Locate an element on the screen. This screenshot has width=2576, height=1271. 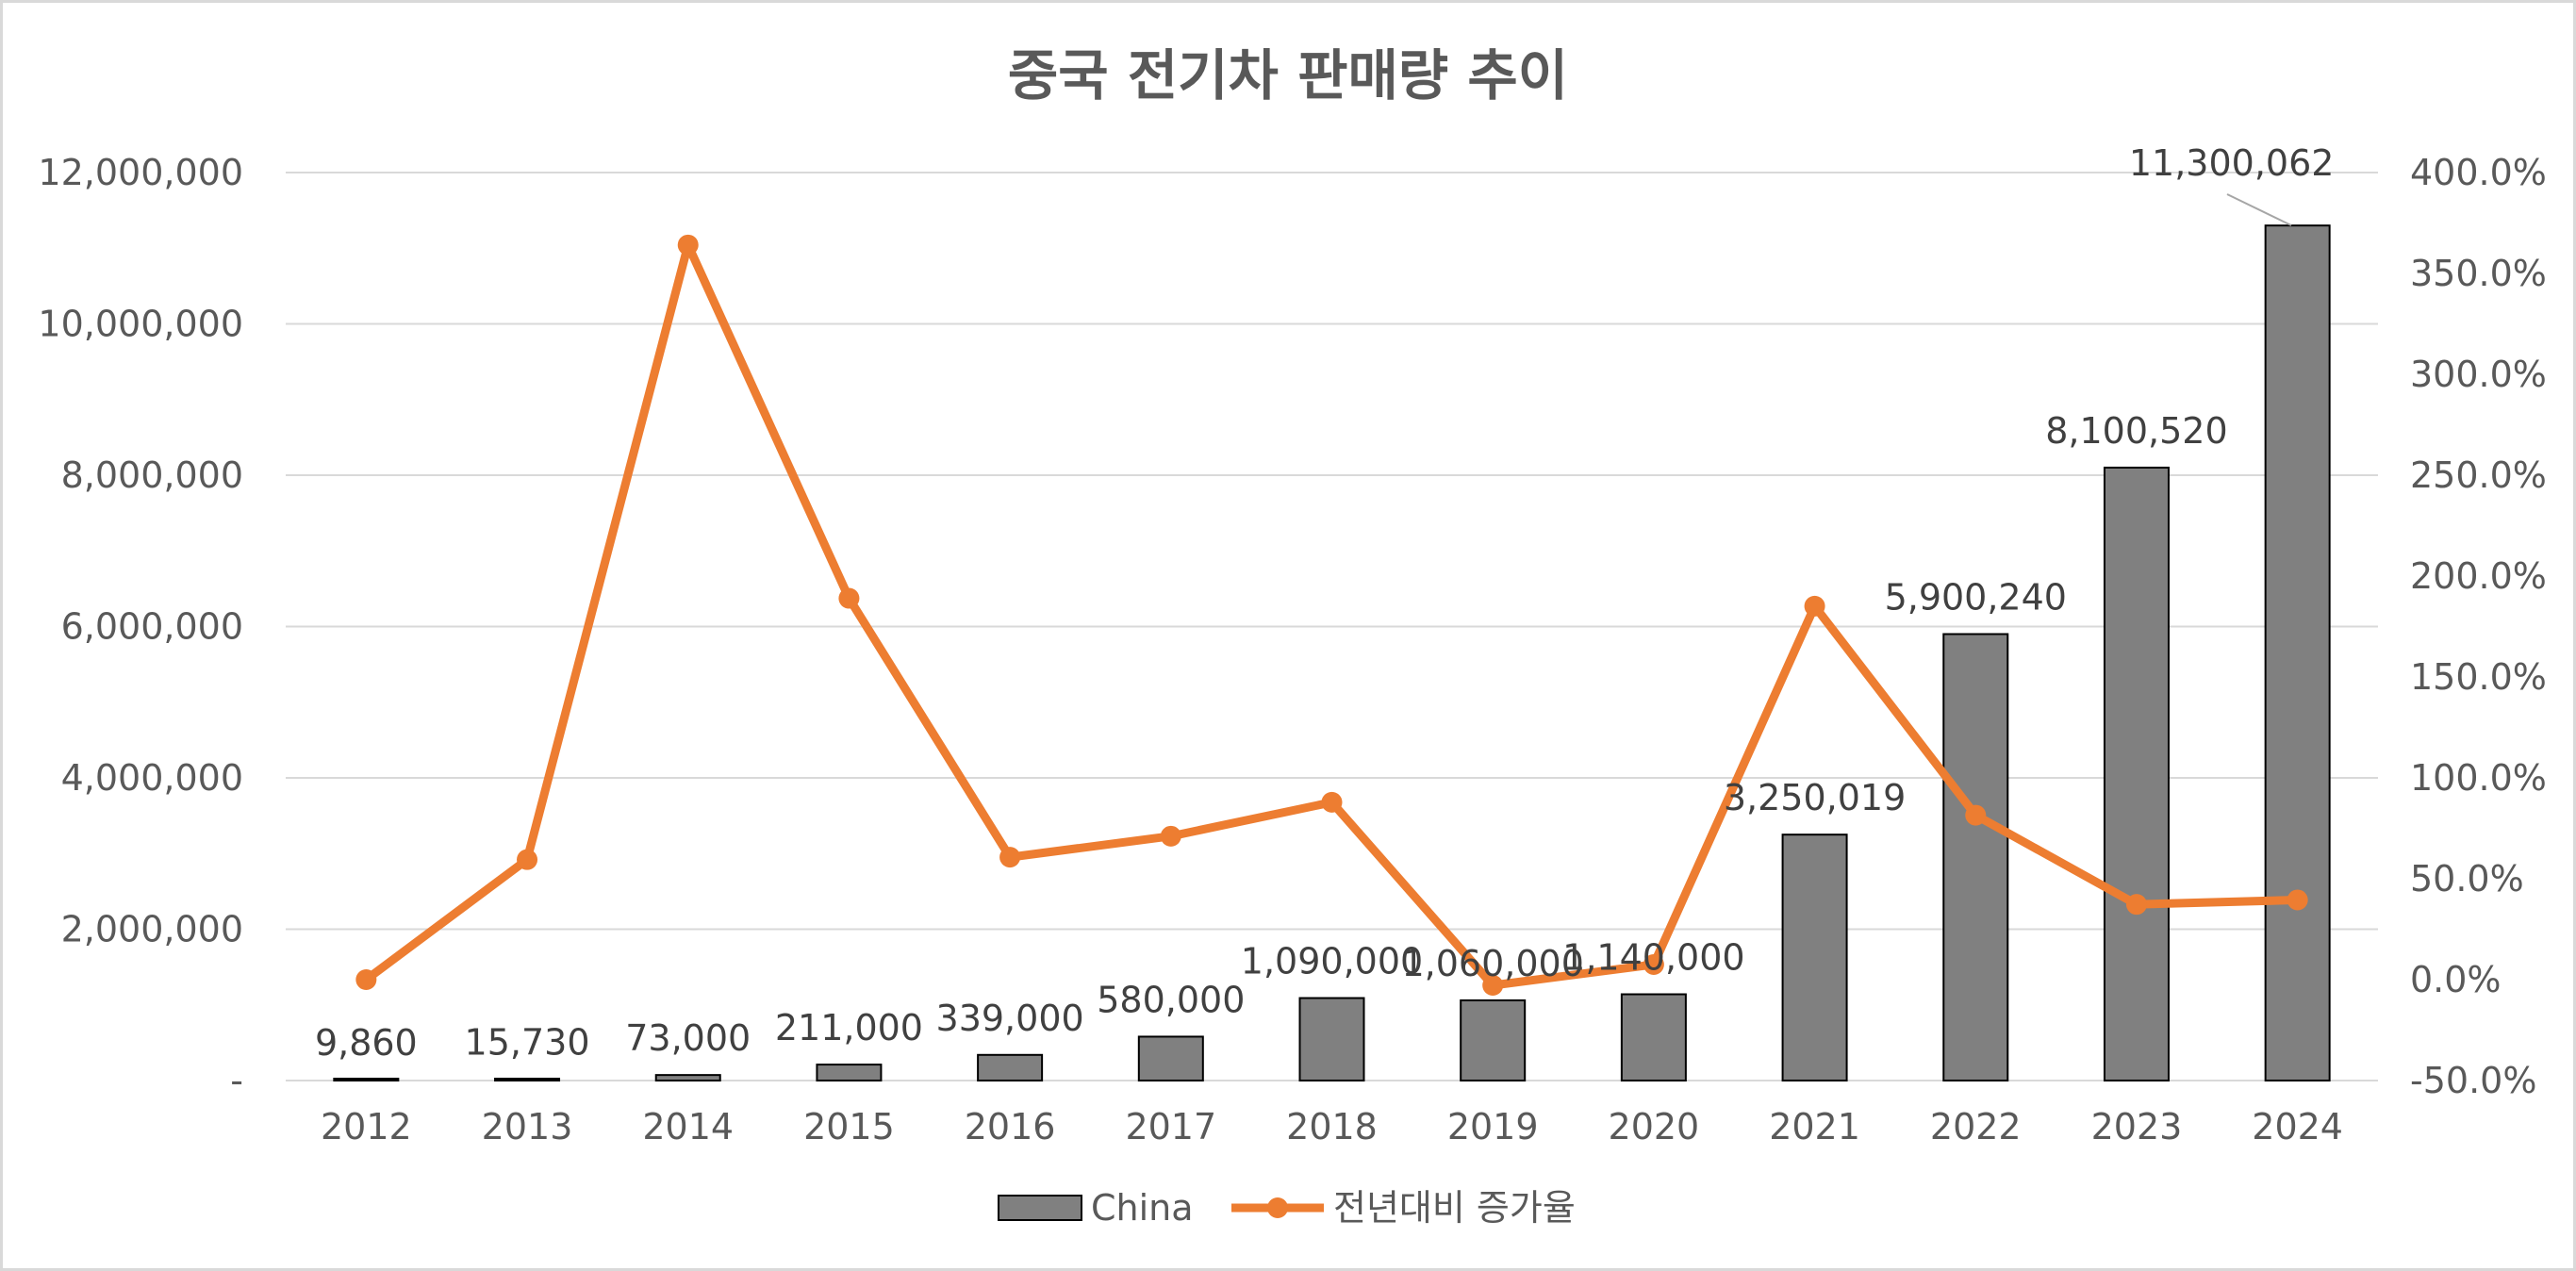
bar-2012 is located at coordinates (366, 1079).